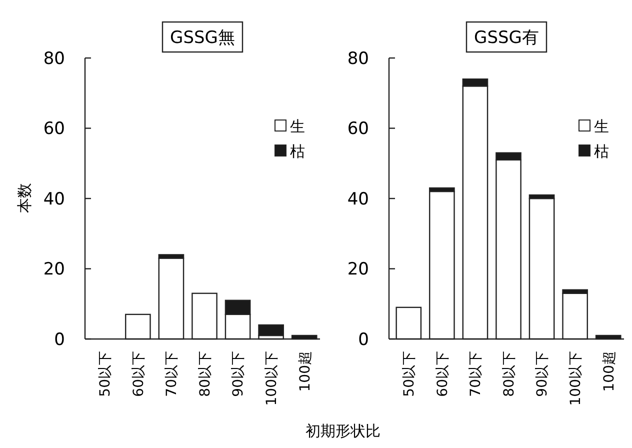  I want to click on chart-title: GSSG有, so click(506, 38).